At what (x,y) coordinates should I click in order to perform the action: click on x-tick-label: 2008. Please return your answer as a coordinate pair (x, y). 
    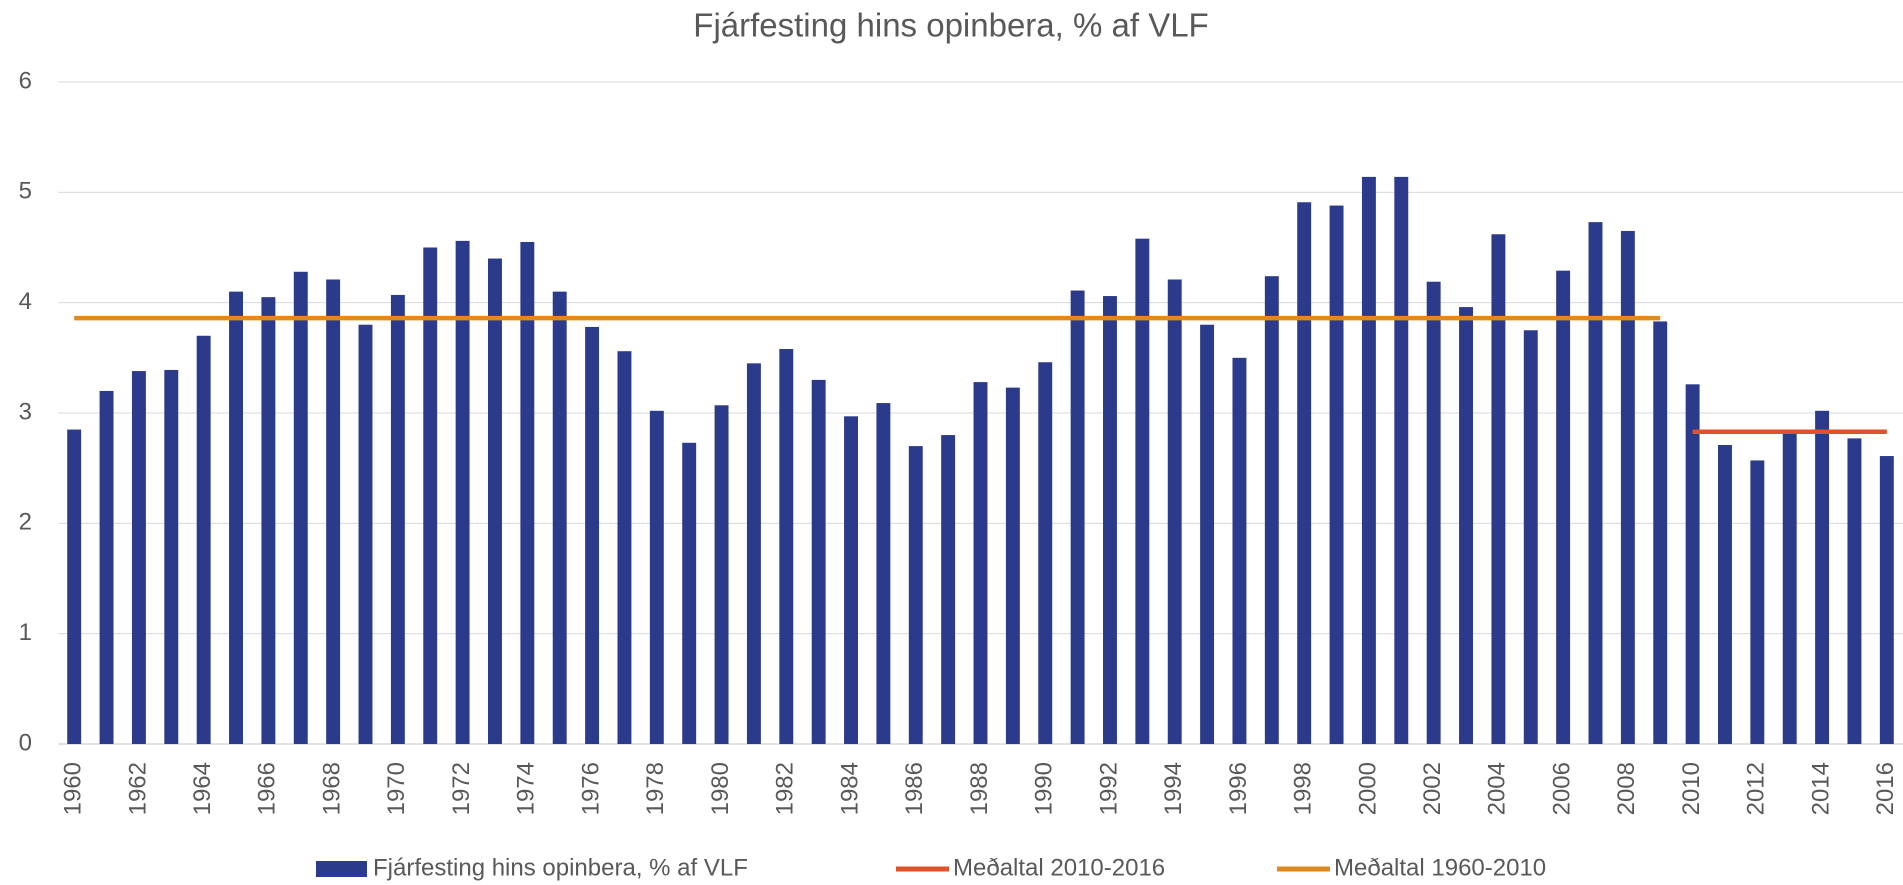
    Looking at the image, I should click on (1626, 788).